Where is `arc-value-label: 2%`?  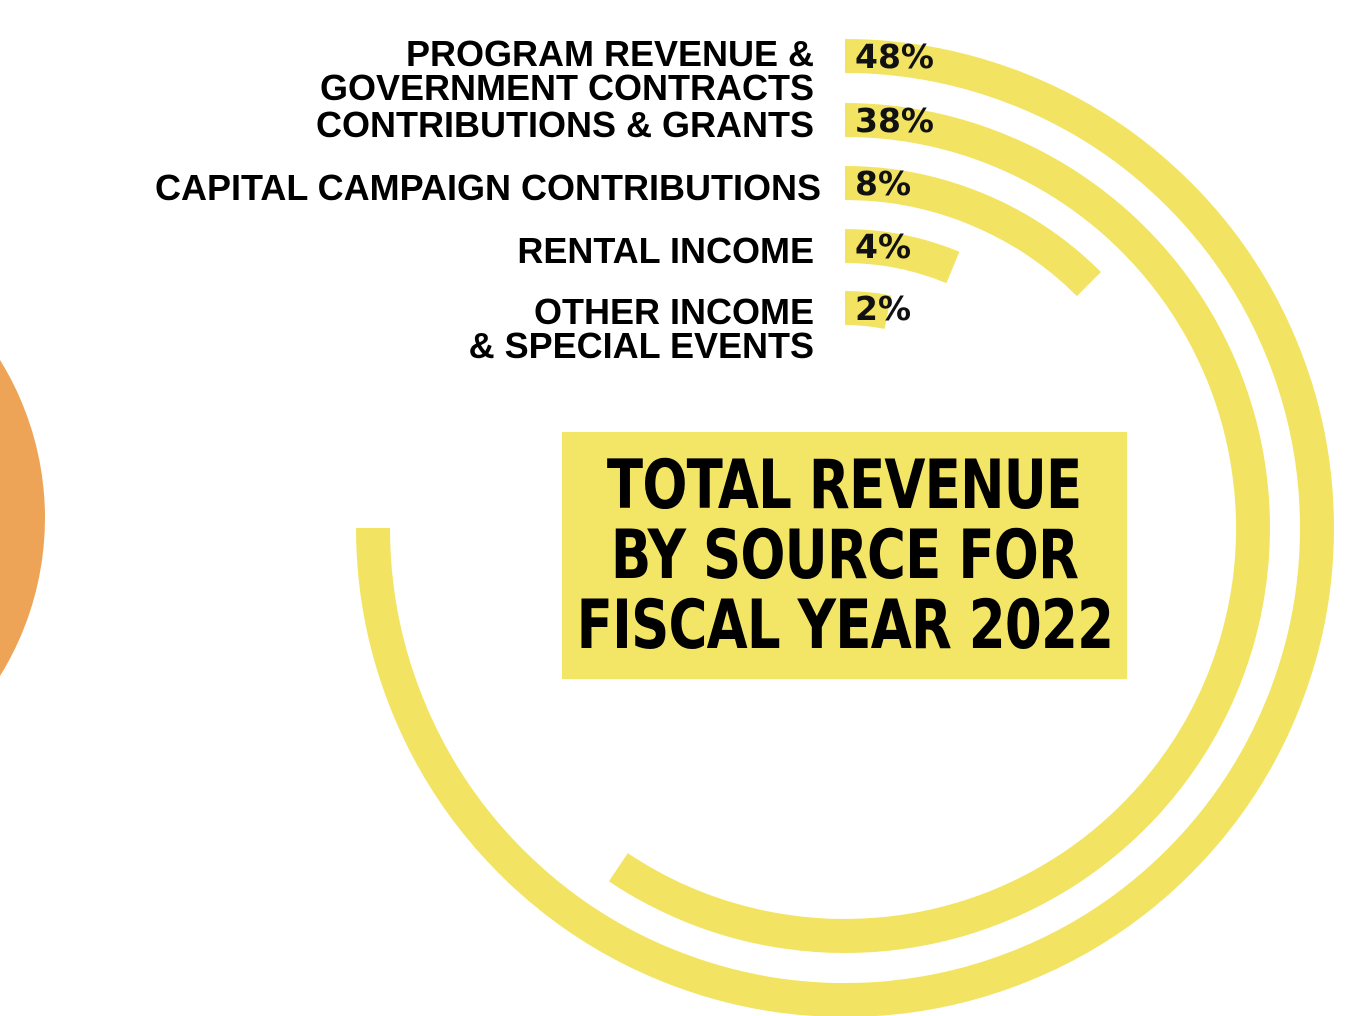 arc-value-label: 2% is located at coordinates (883, 308).